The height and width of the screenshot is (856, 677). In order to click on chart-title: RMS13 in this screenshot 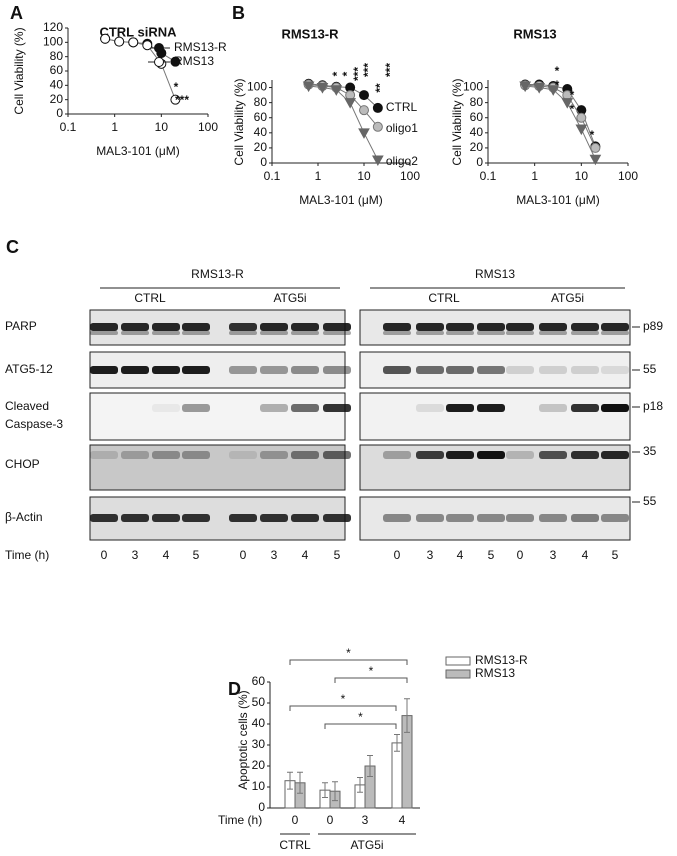, I will do `click(534, 33)`.